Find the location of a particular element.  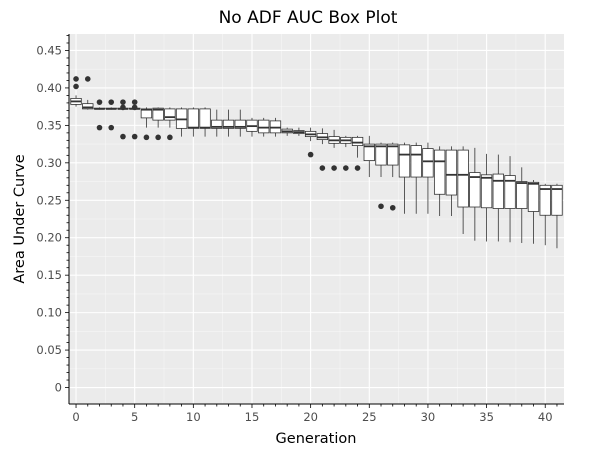

x-tick-label: 25 is located at coordinates (369, 417).